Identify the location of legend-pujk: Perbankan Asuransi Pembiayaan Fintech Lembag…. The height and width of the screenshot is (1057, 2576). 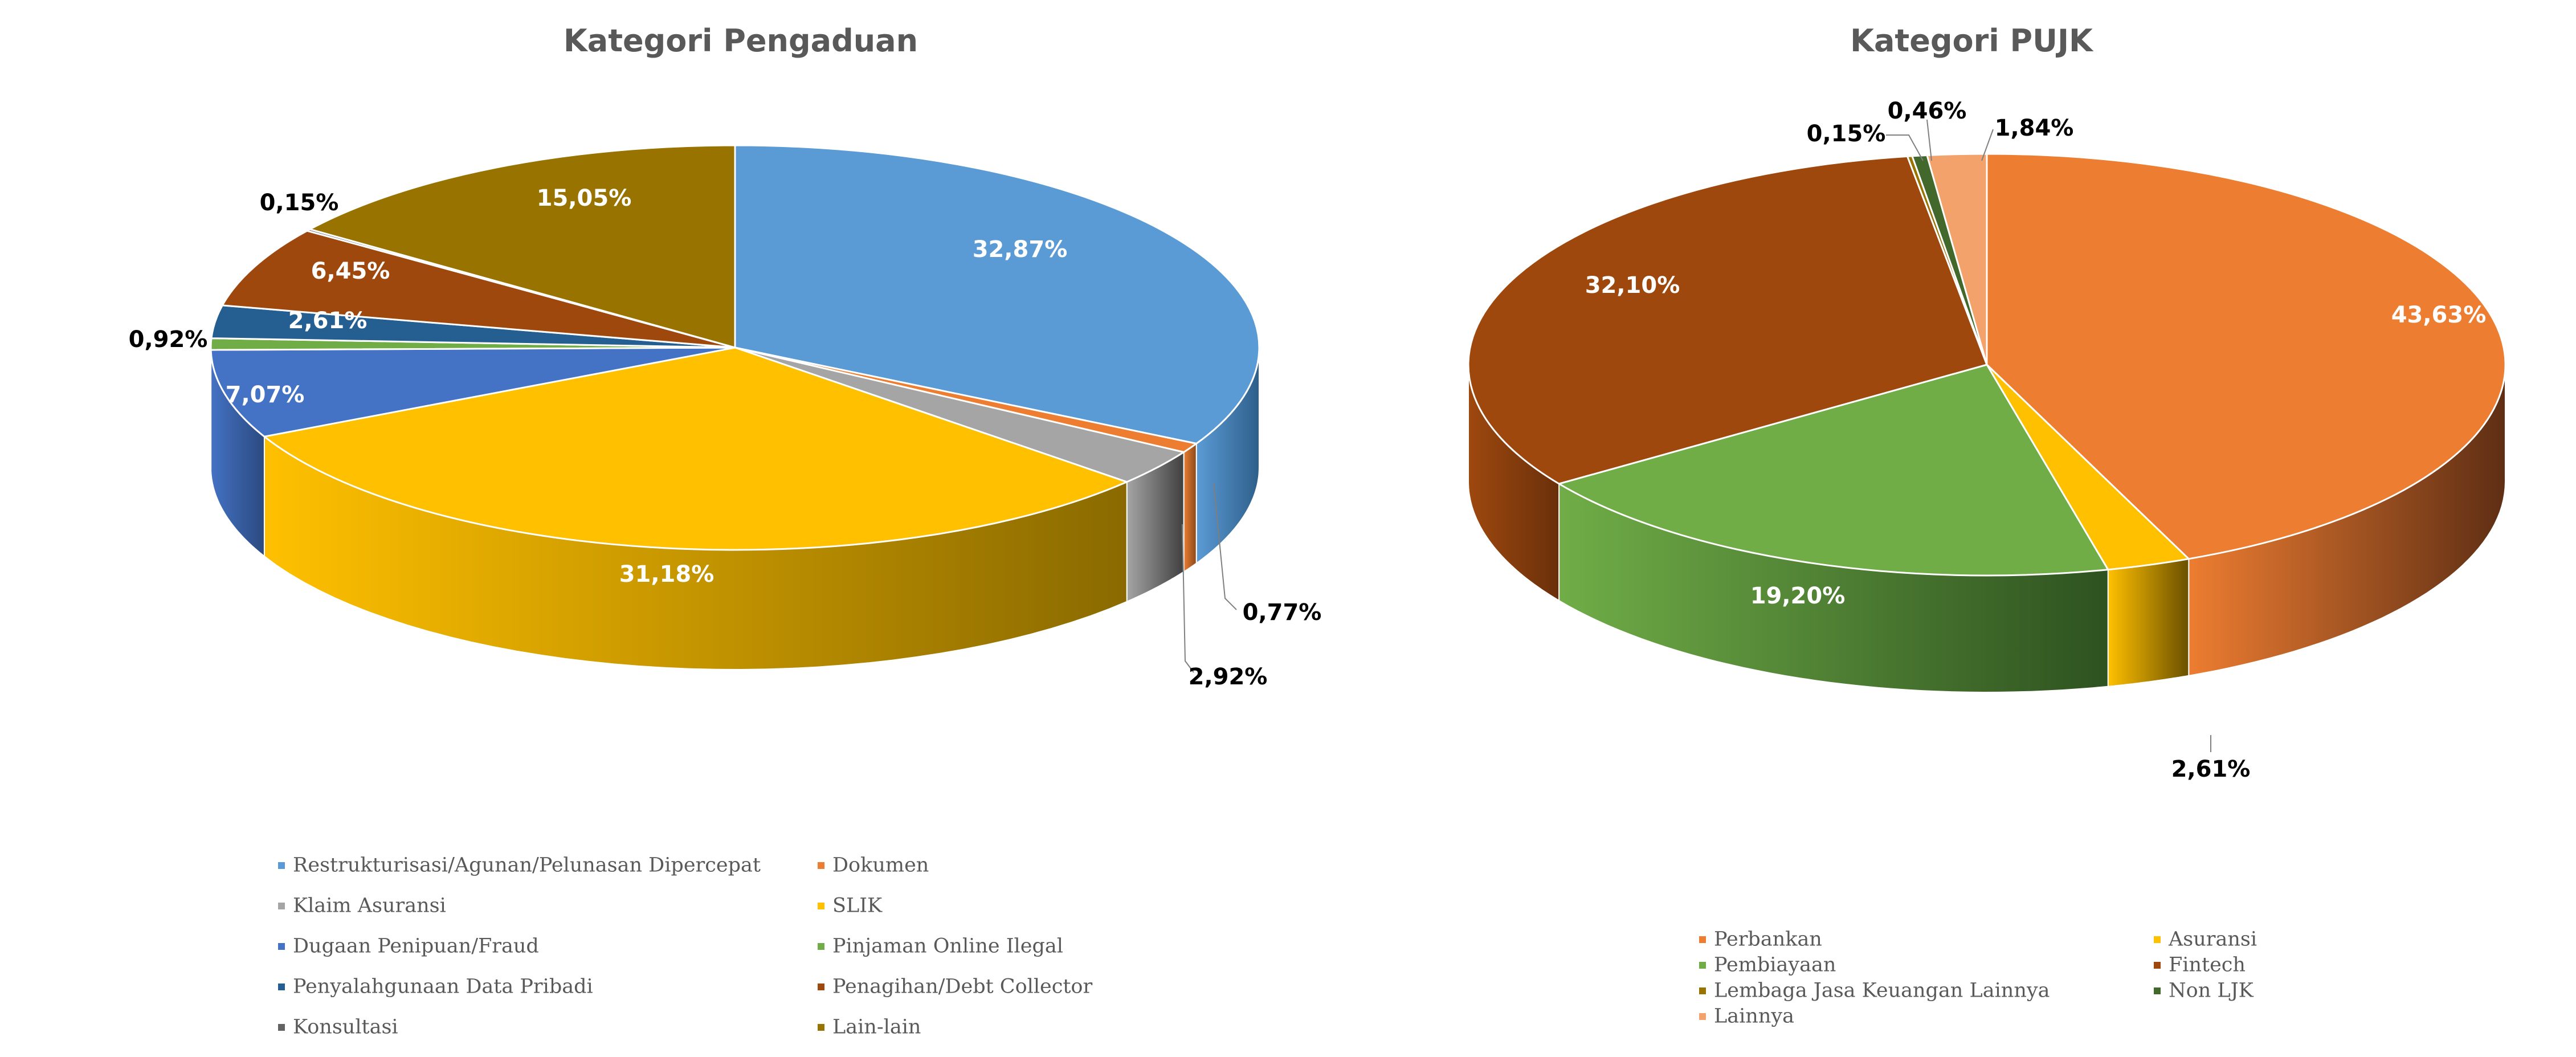
(1978, 978).